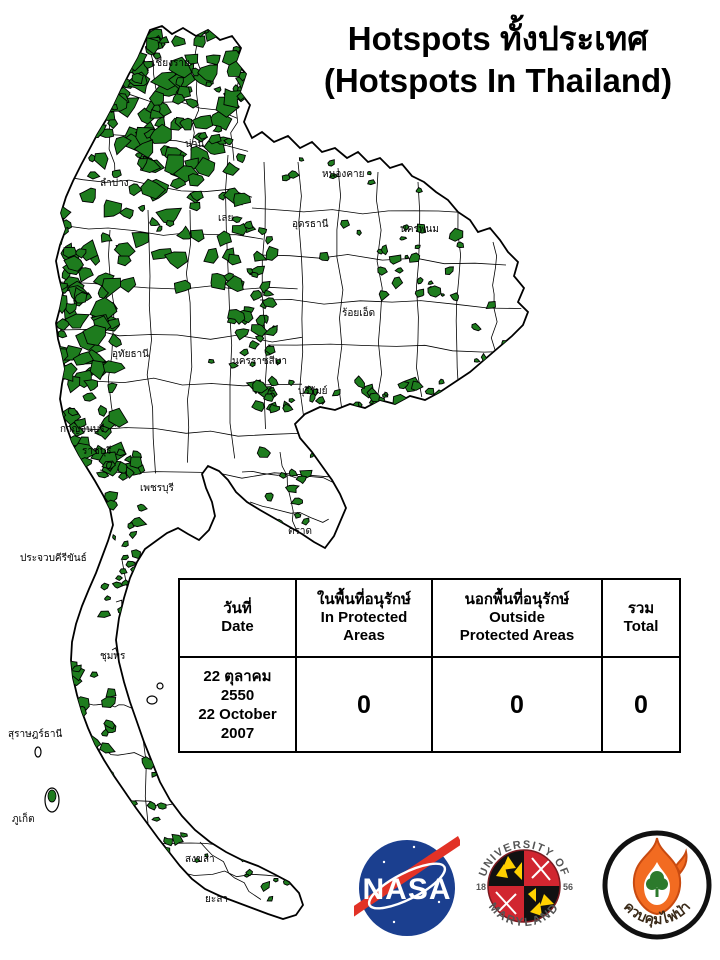  I want to click on province-label: ชุมพร, so click(113, 656).